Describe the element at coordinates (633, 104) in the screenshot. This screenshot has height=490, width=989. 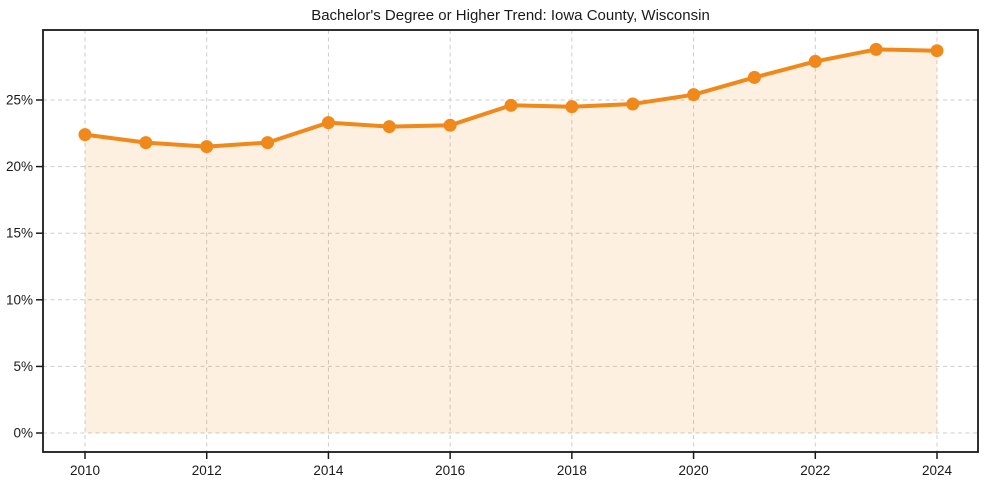
I see `data-point-2019` at that location.